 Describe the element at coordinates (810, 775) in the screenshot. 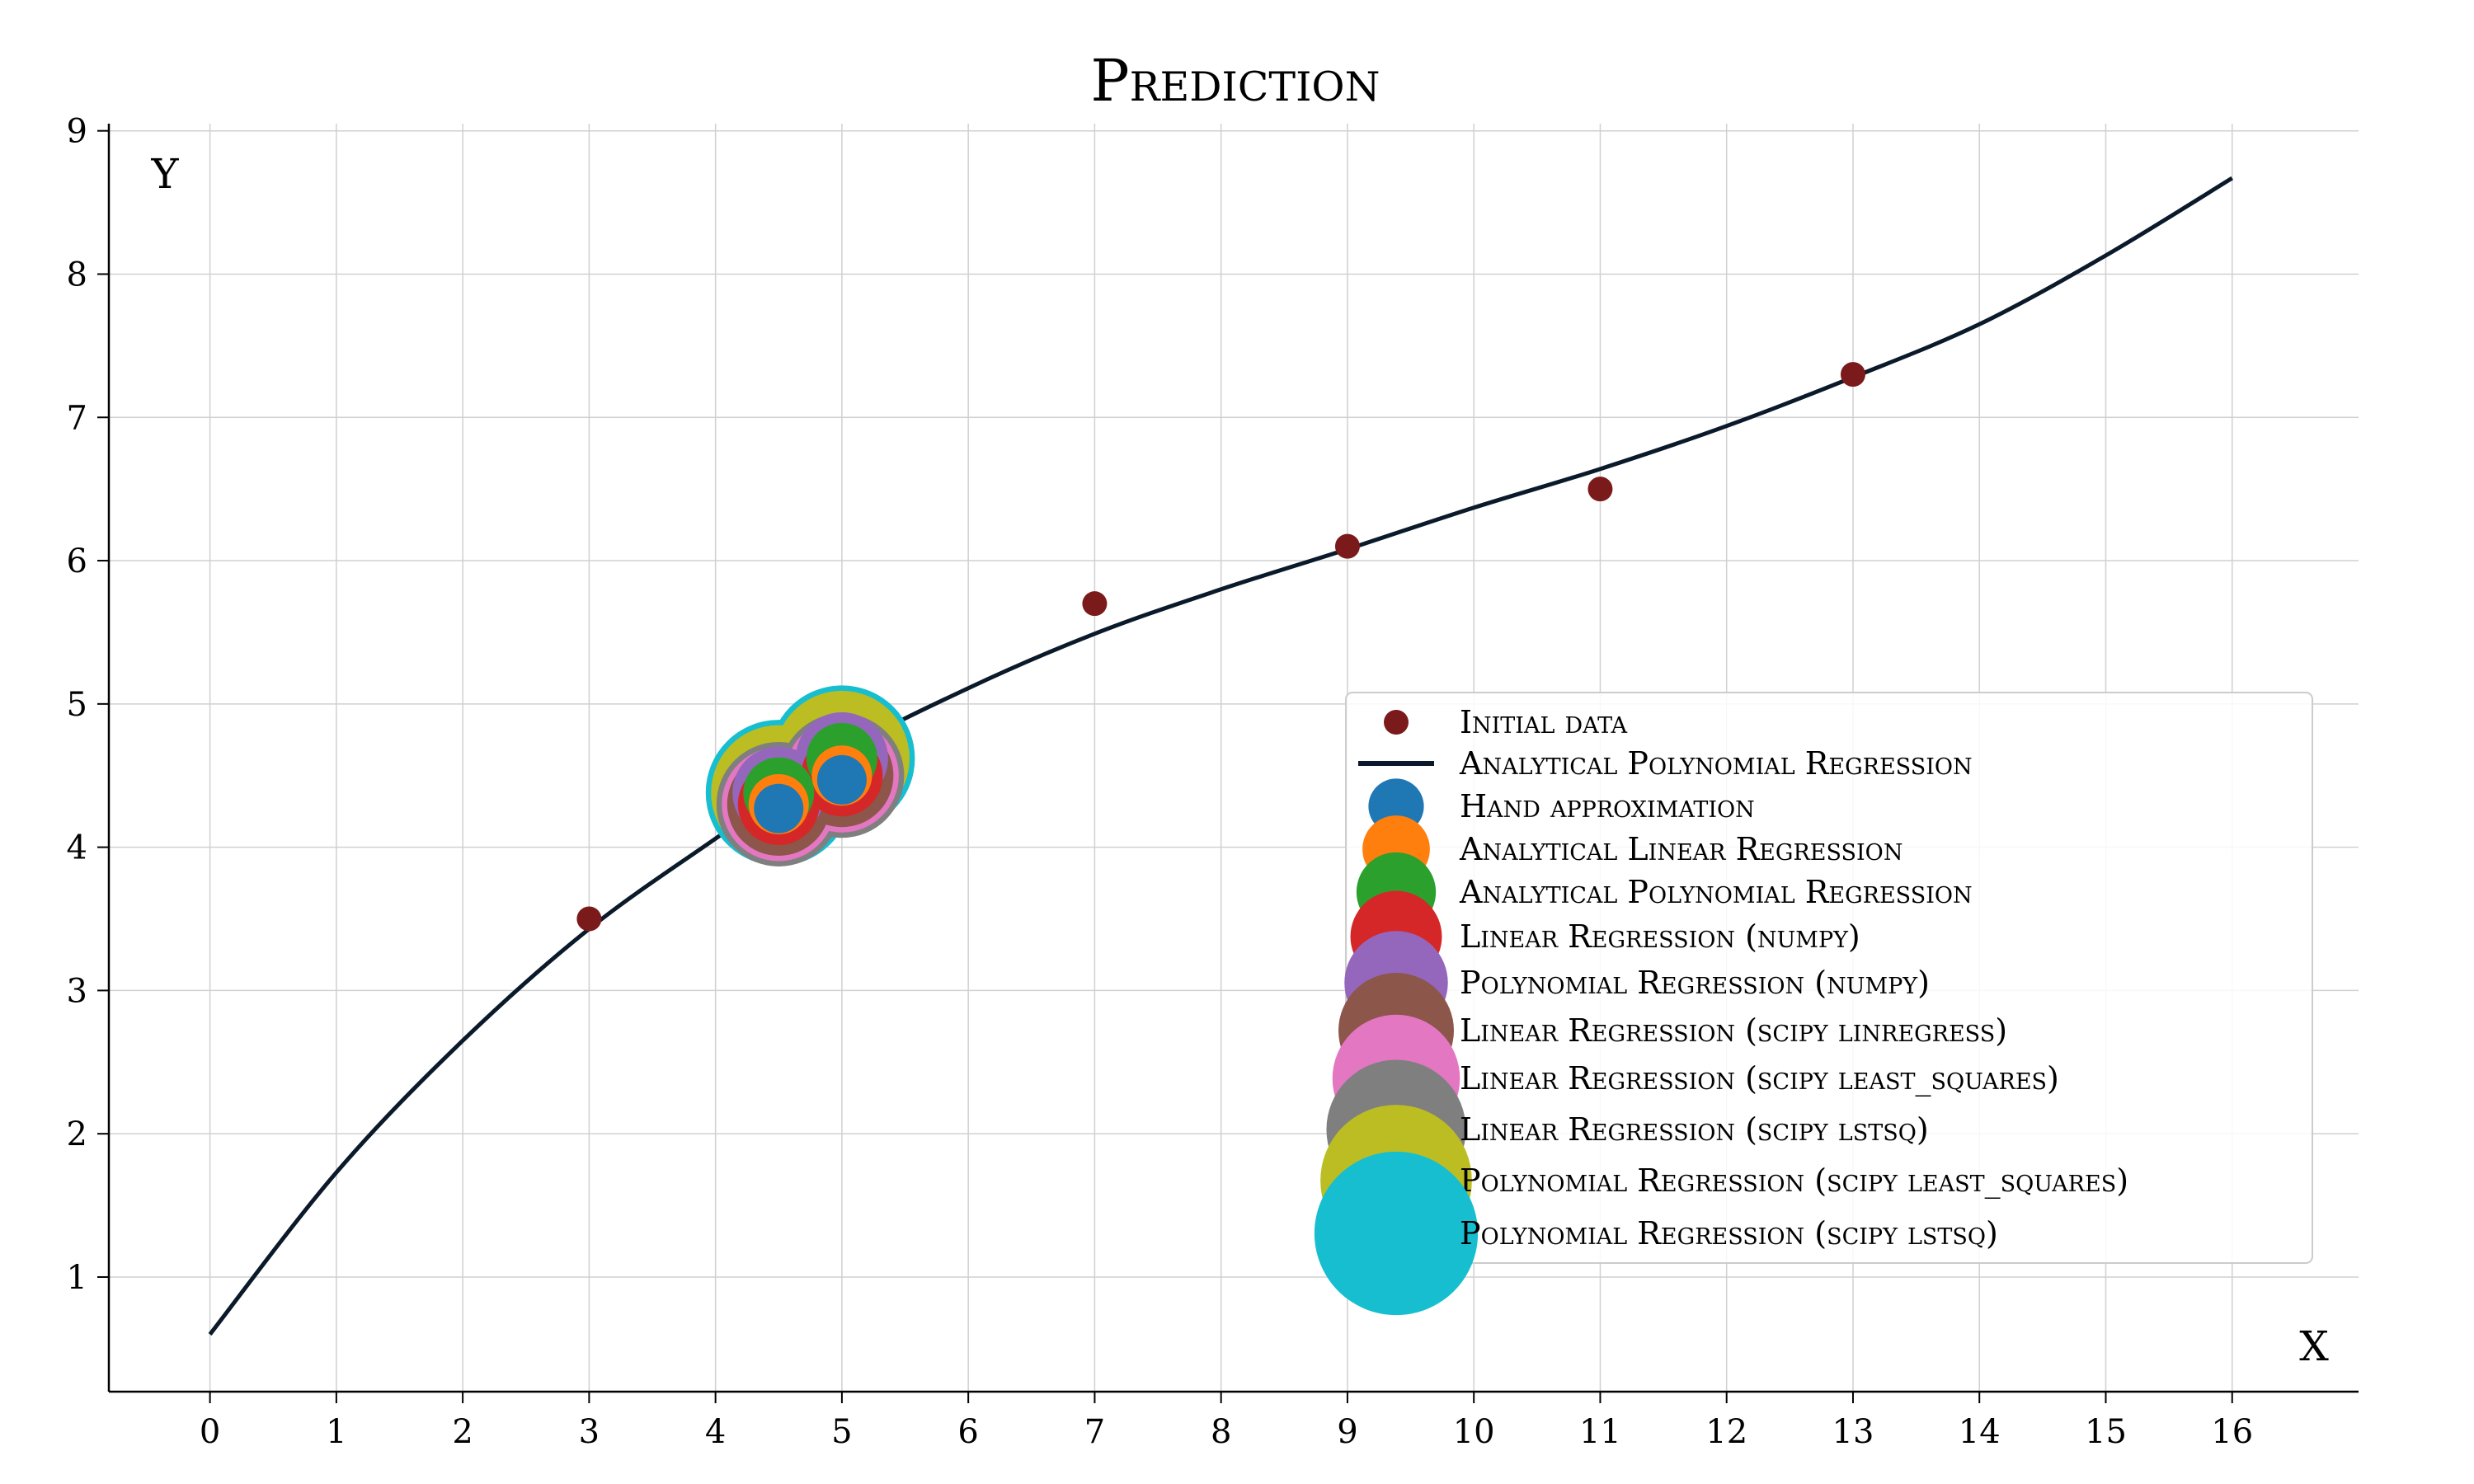

I see `prediction-markers-layer` at that location.